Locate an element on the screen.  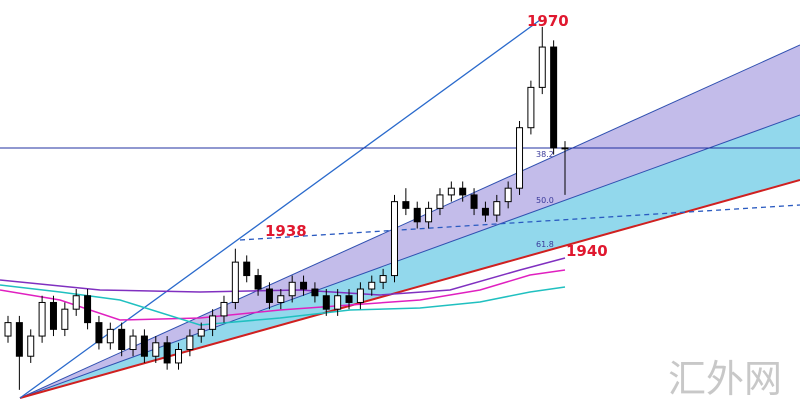
annotation: 1970 is located at coordinates (548, 21).